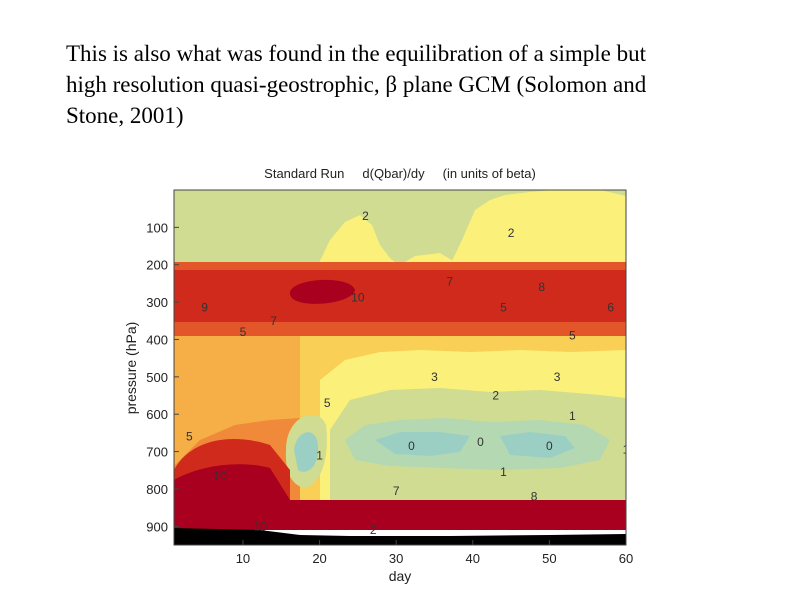 Image resolution: width=800 pixels, height=600 pixels. What do you see at coordinates (626, 558) in the screenshot?
I see `x-tick-label: 60` at bounding box center [626, 558].